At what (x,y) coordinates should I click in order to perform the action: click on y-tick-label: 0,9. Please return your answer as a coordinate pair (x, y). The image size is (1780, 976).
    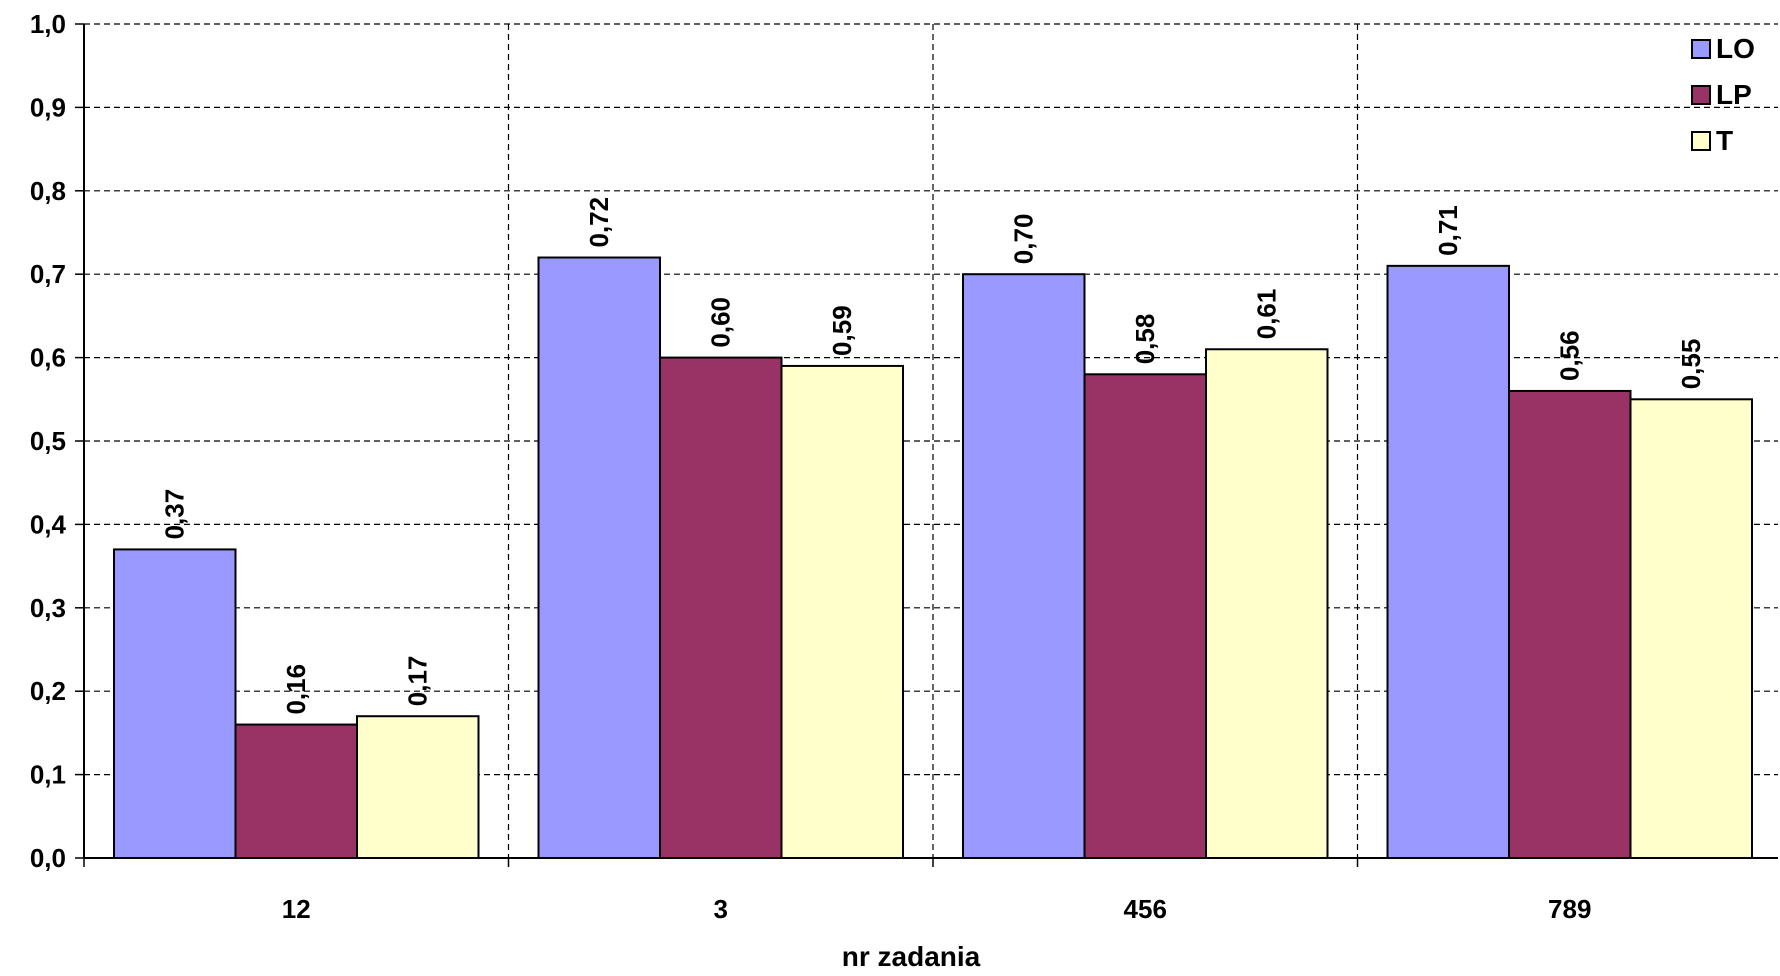
    Looking at the image, I should click on (48, 107).